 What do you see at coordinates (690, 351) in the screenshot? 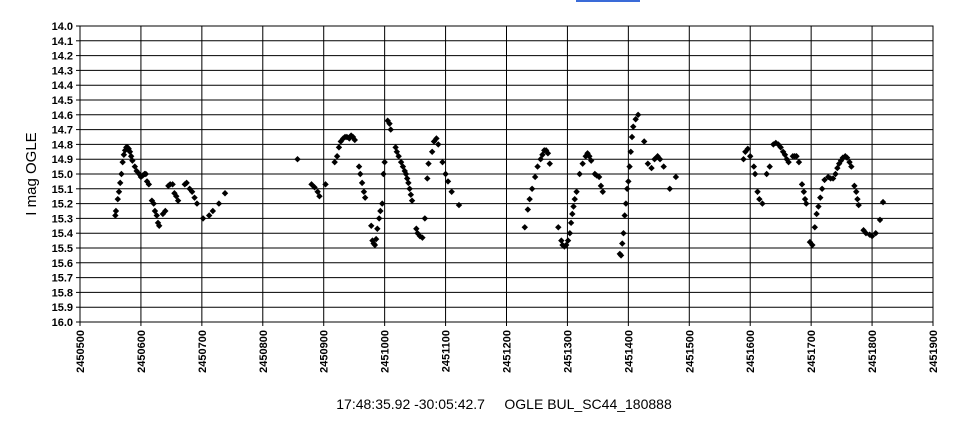
I see `x-tick-label: 2451500` at bounding box center [690, 351].